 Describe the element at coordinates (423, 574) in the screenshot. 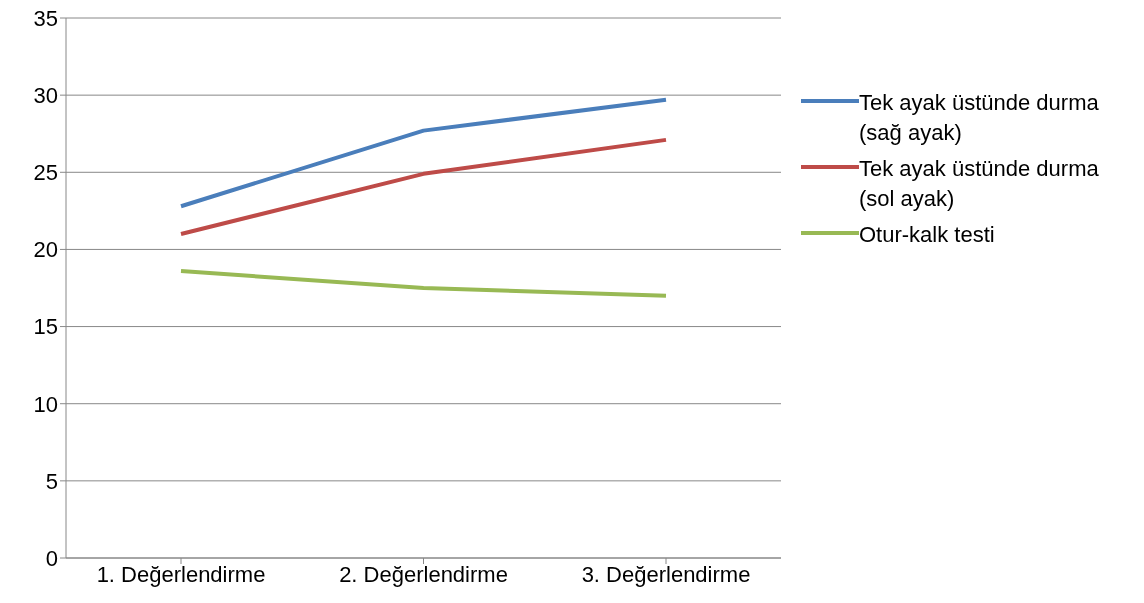

I see `x-tick-label: 2. Değerlendirme` at that location.